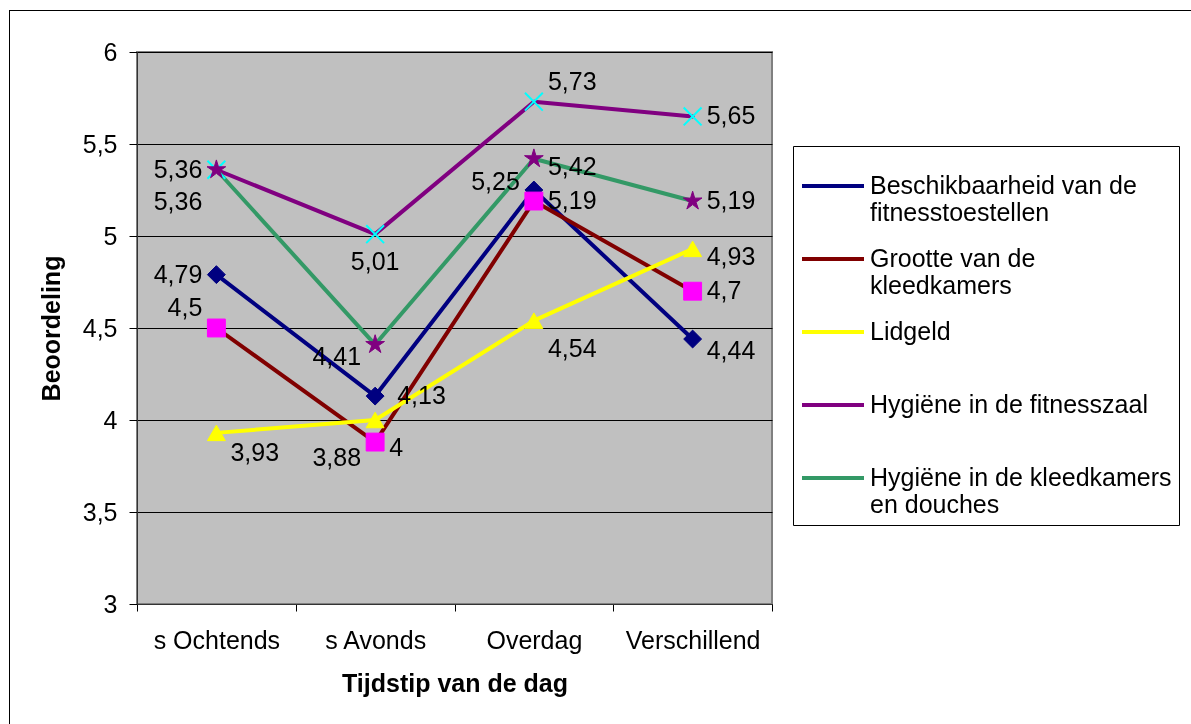 Image resolution: width=1191 pixels, height=724 pixels. I want to click on x-axis-title: Tijdstip van de dag, so click(455, 682).